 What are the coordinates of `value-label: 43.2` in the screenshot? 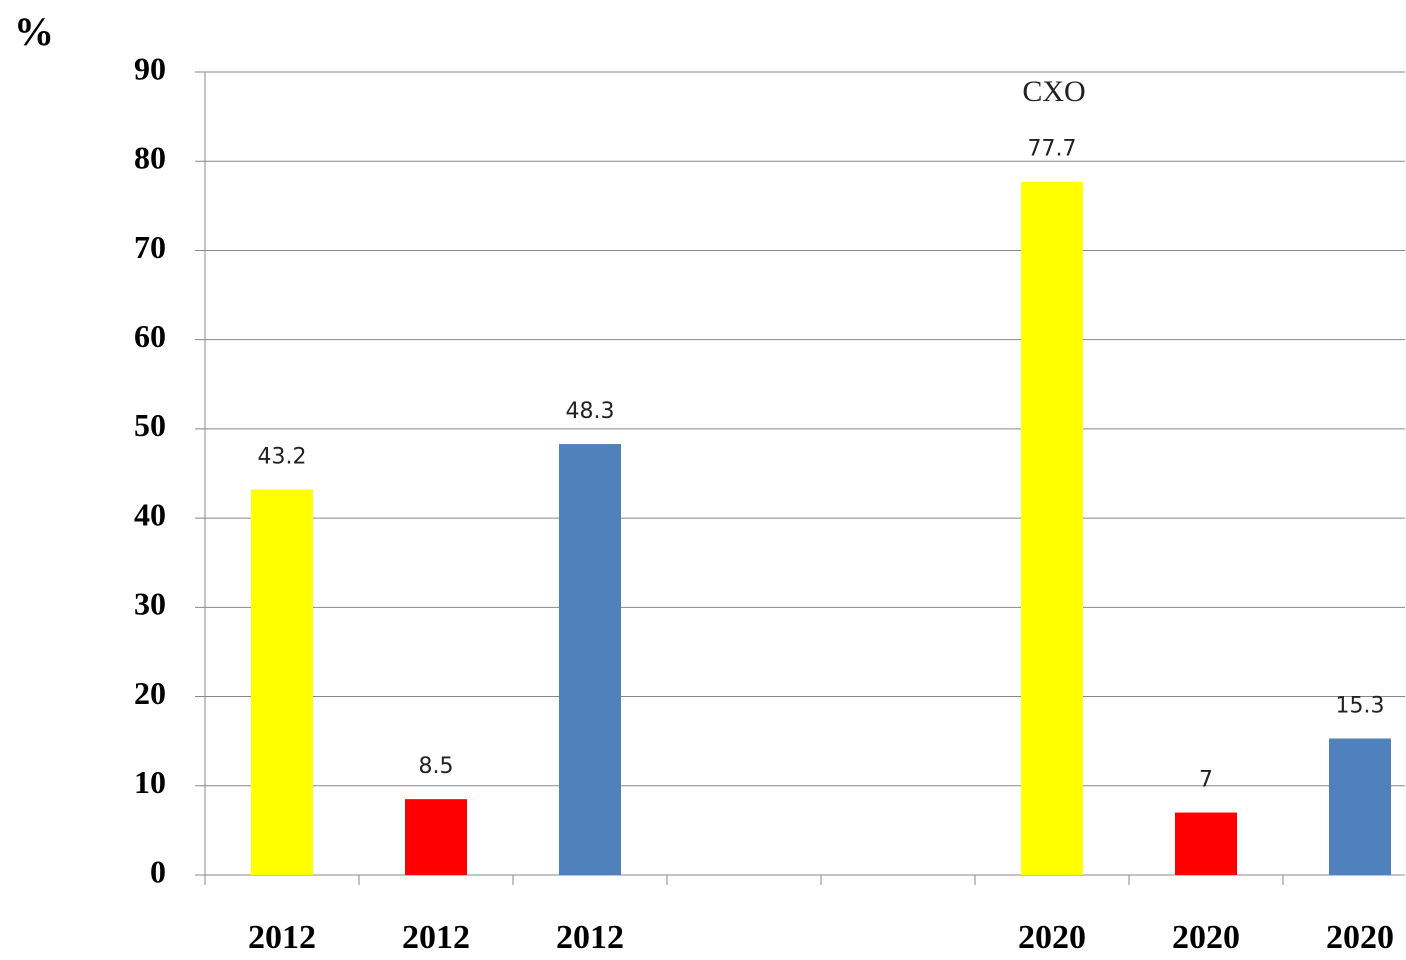 It's located at (282, 457).